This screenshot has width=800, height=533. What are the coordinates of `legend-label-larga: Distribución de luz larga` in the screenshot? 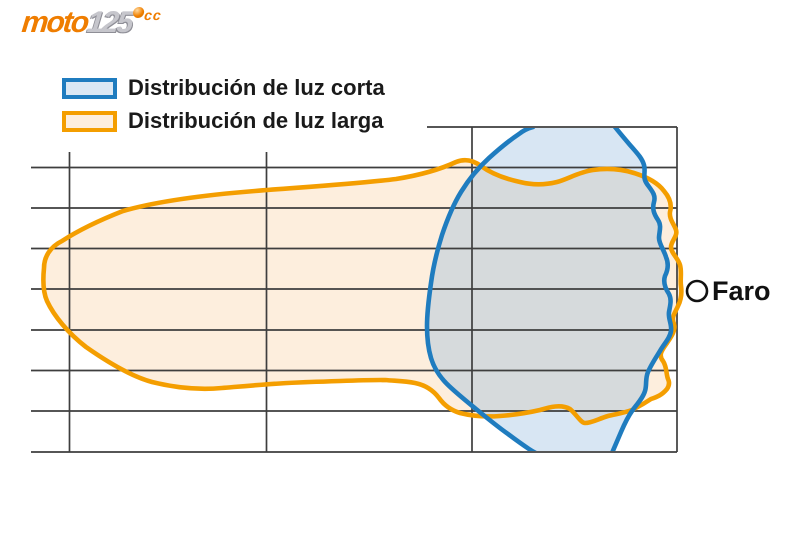 It's located at (256, 120).